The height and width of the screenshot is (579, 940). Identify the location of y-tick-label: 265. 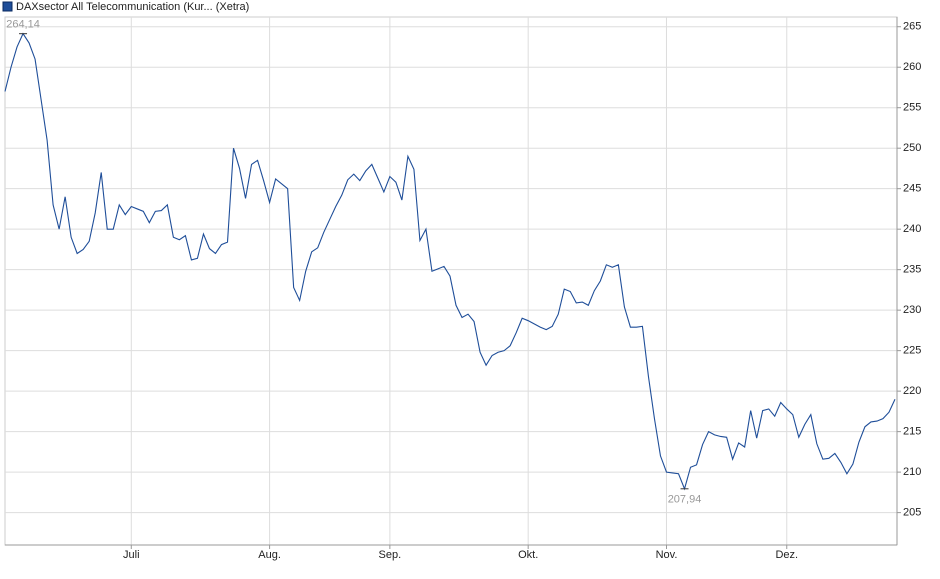
(912, 27).